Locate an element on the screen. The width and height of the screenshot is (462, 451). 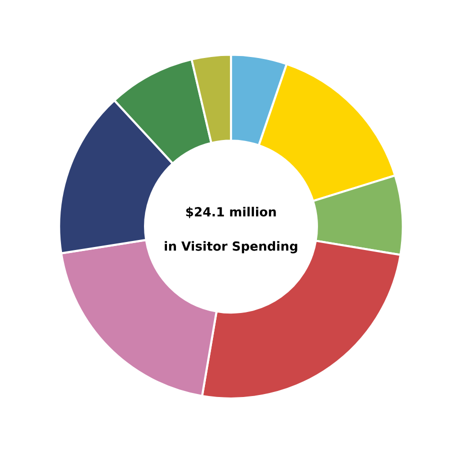
text: in Visitor Spending is located at coordinates (231, 247).